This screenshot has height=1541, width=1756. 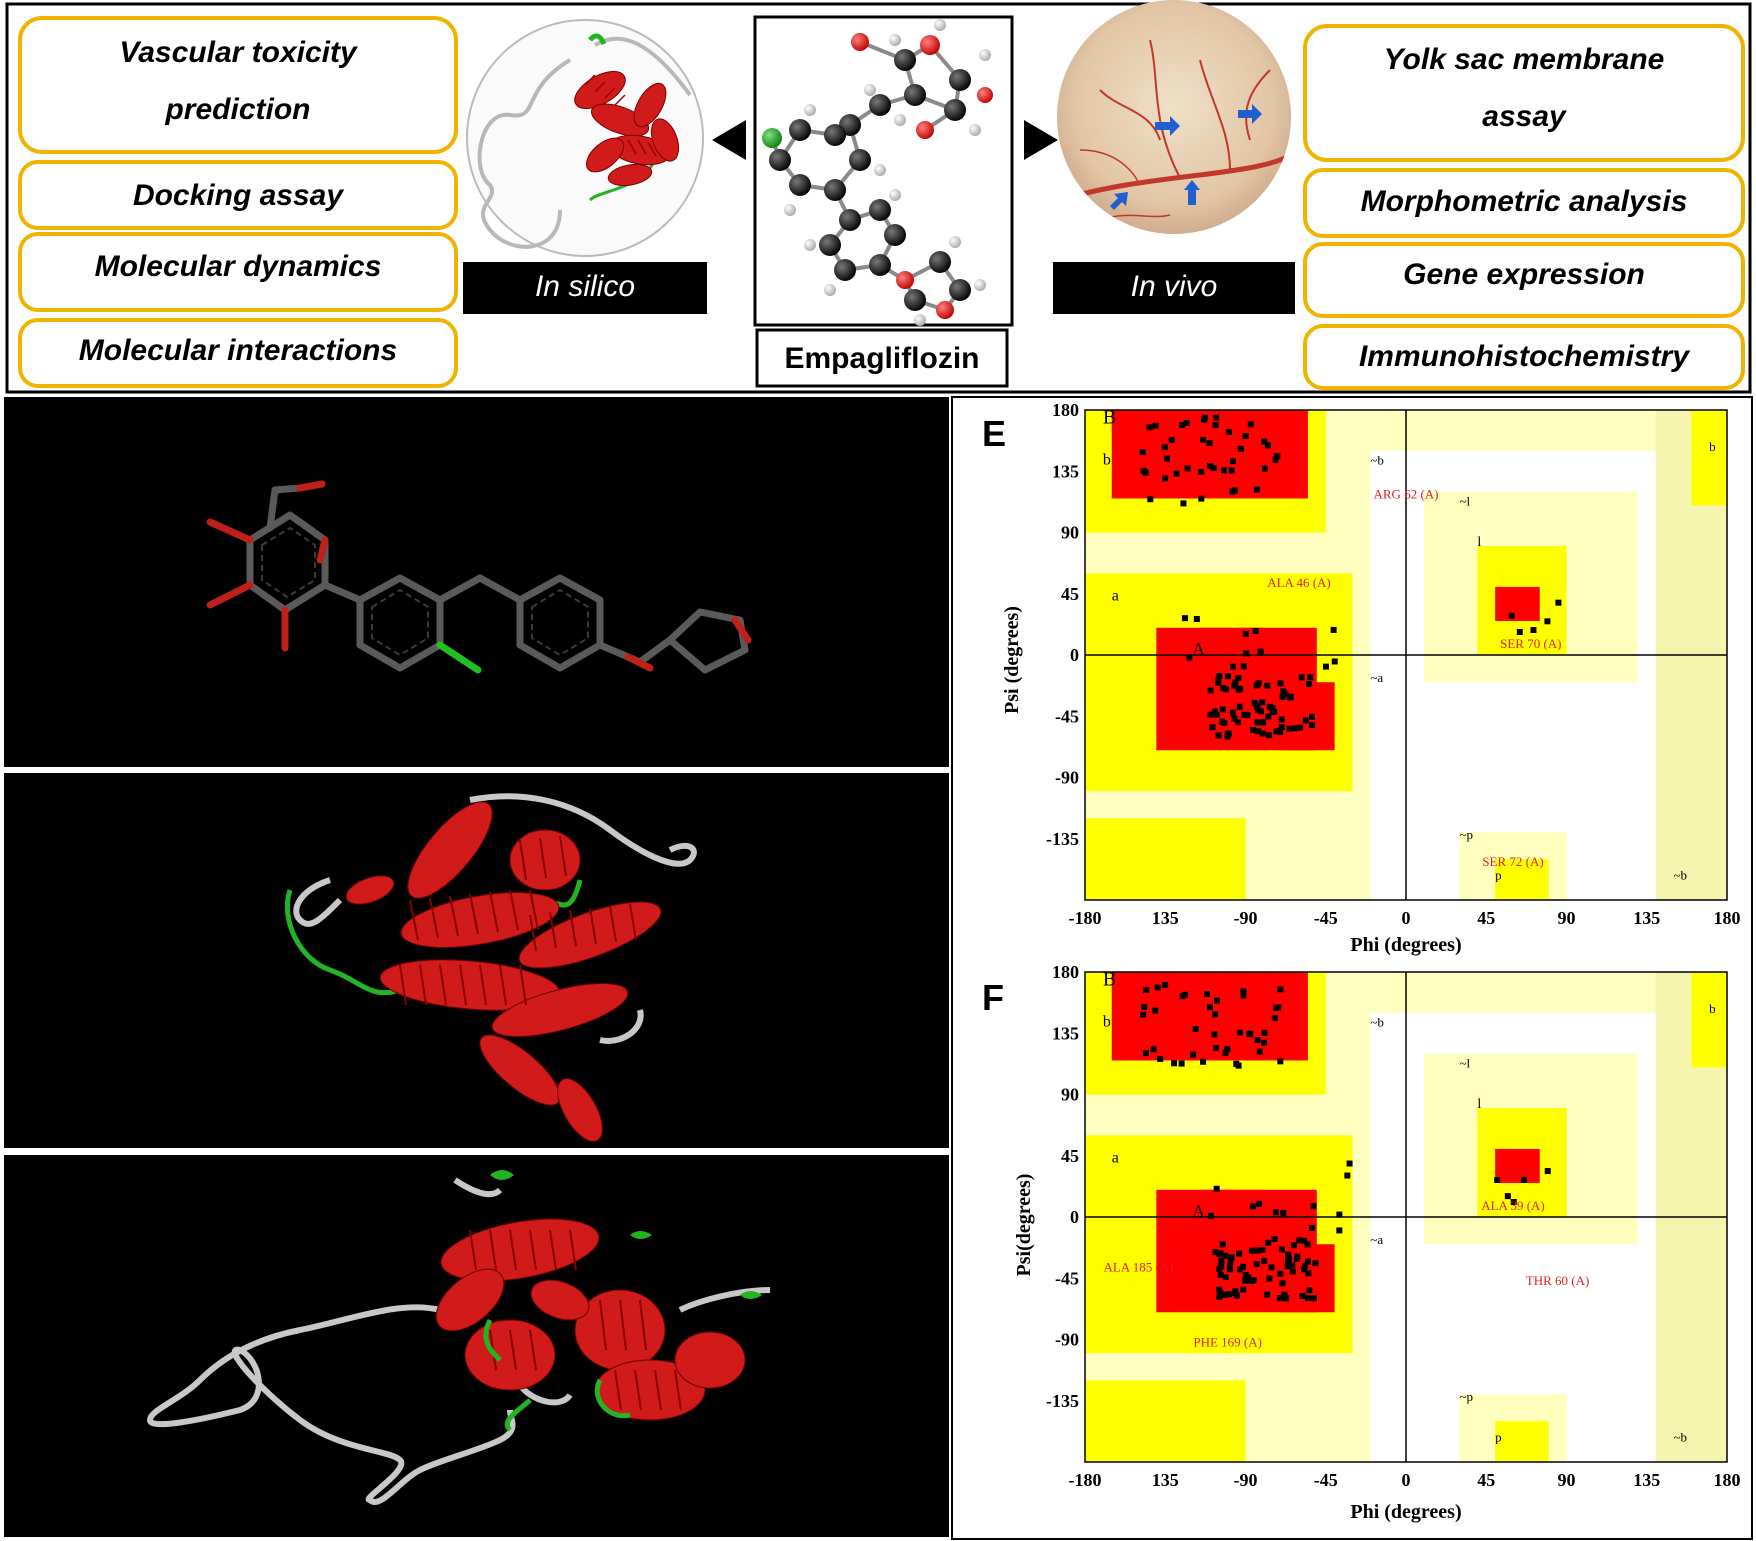 I want to click on region-allowed-bottom, so click(x=1165, y=1421).